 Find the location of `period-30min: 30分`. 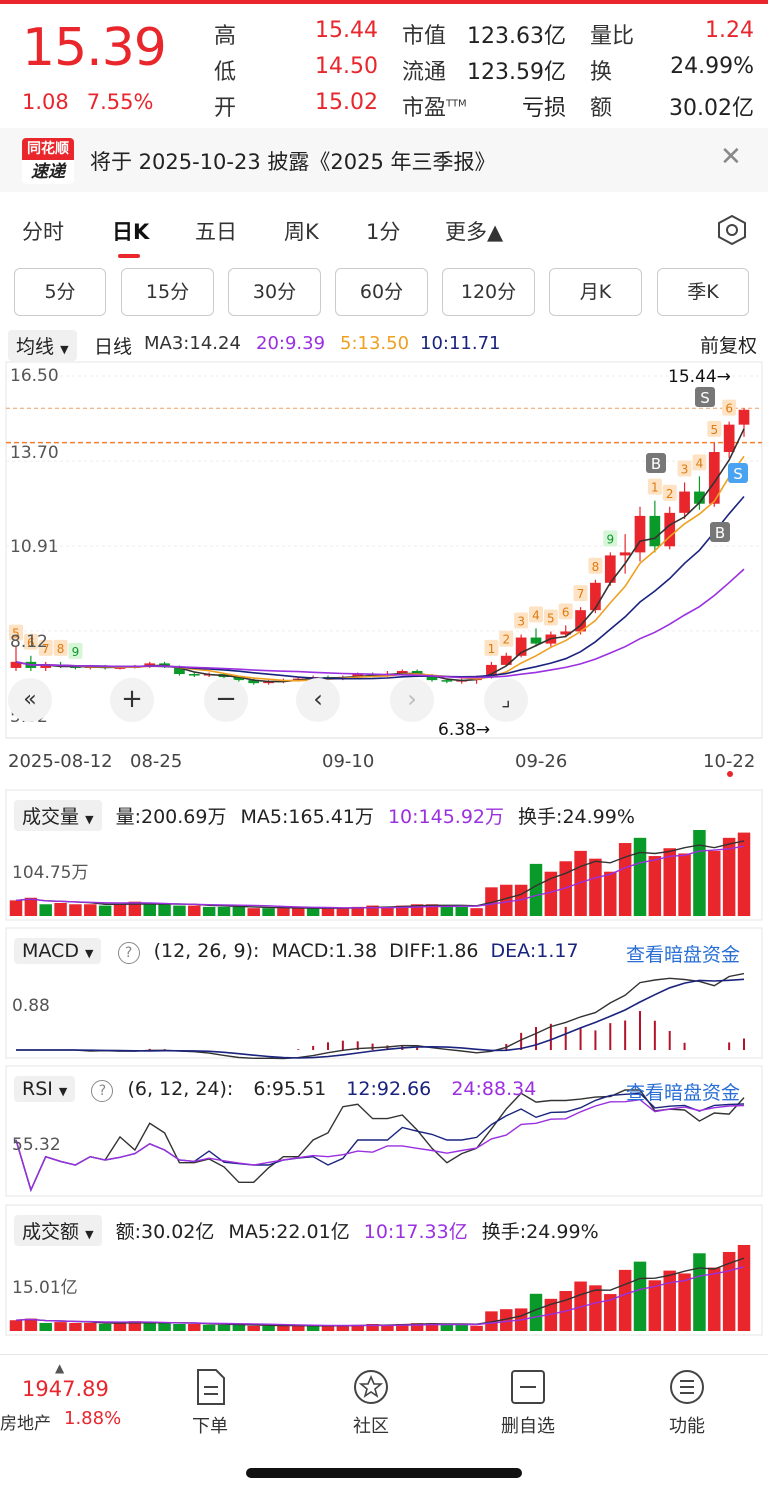

period-30min: 30分 is located at coordinates (274, 292).